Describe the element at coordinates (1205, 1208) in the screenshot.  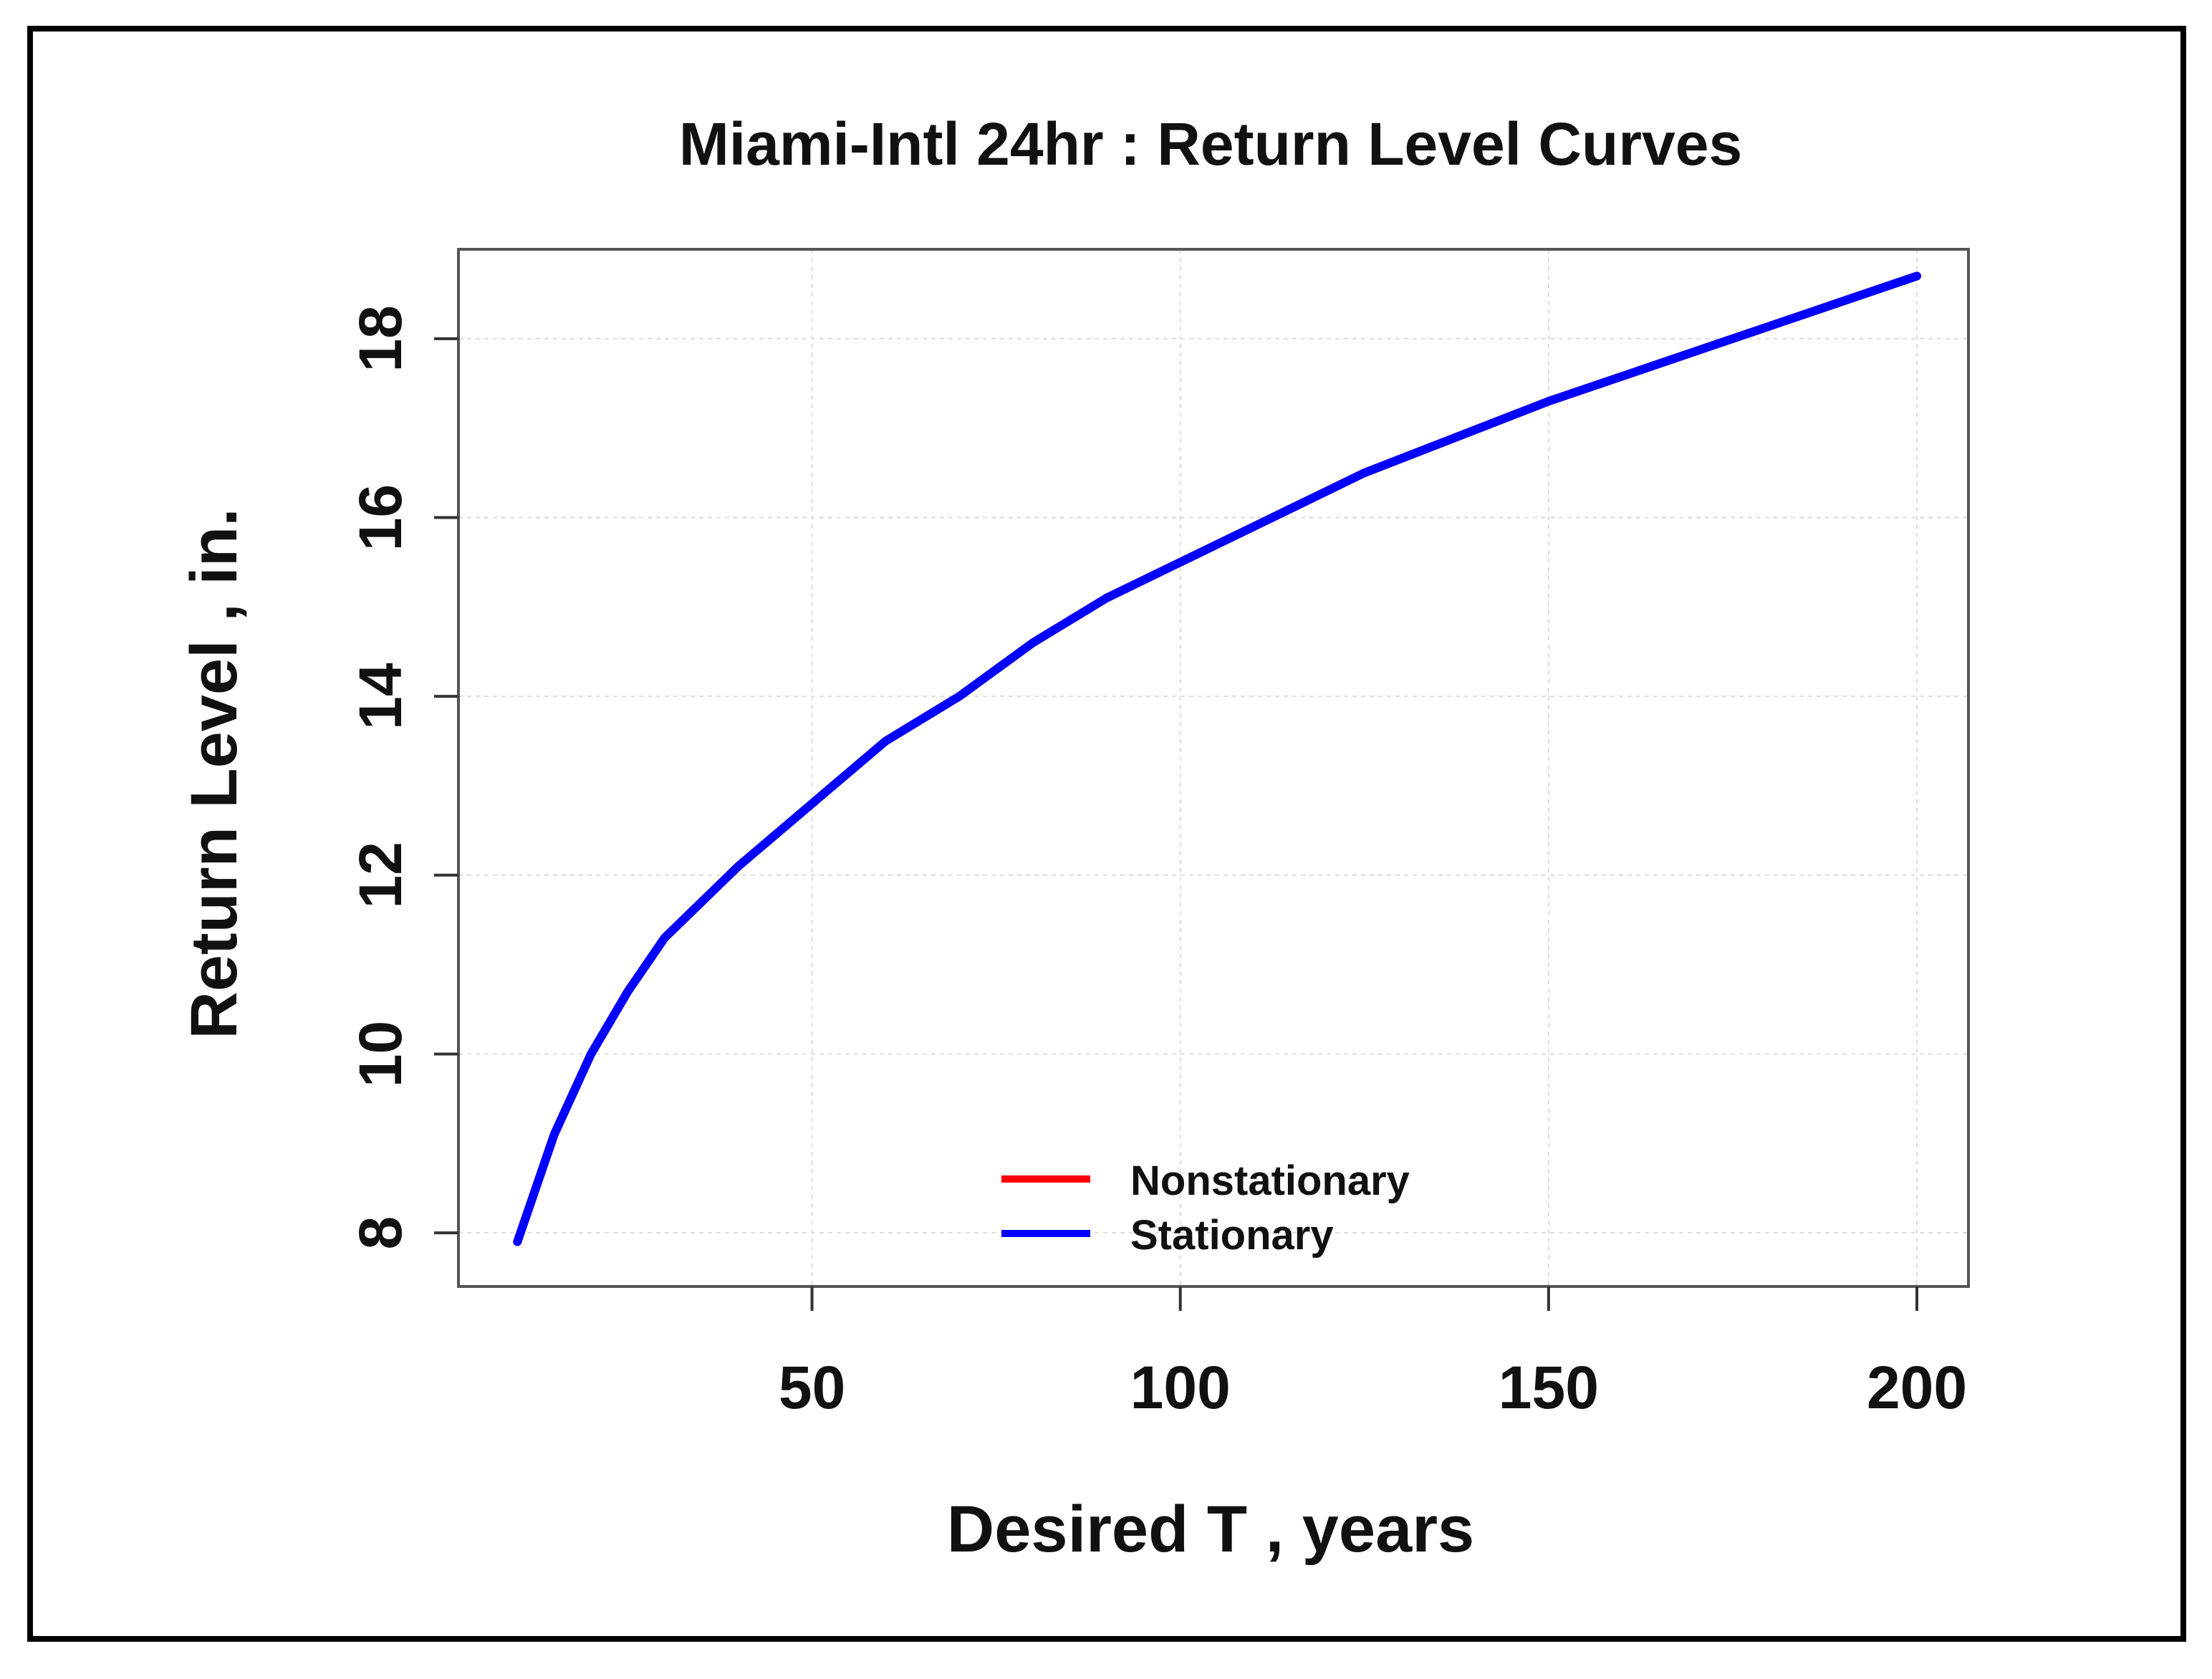
I see `legend: Nonstationary Stationary` at that location.